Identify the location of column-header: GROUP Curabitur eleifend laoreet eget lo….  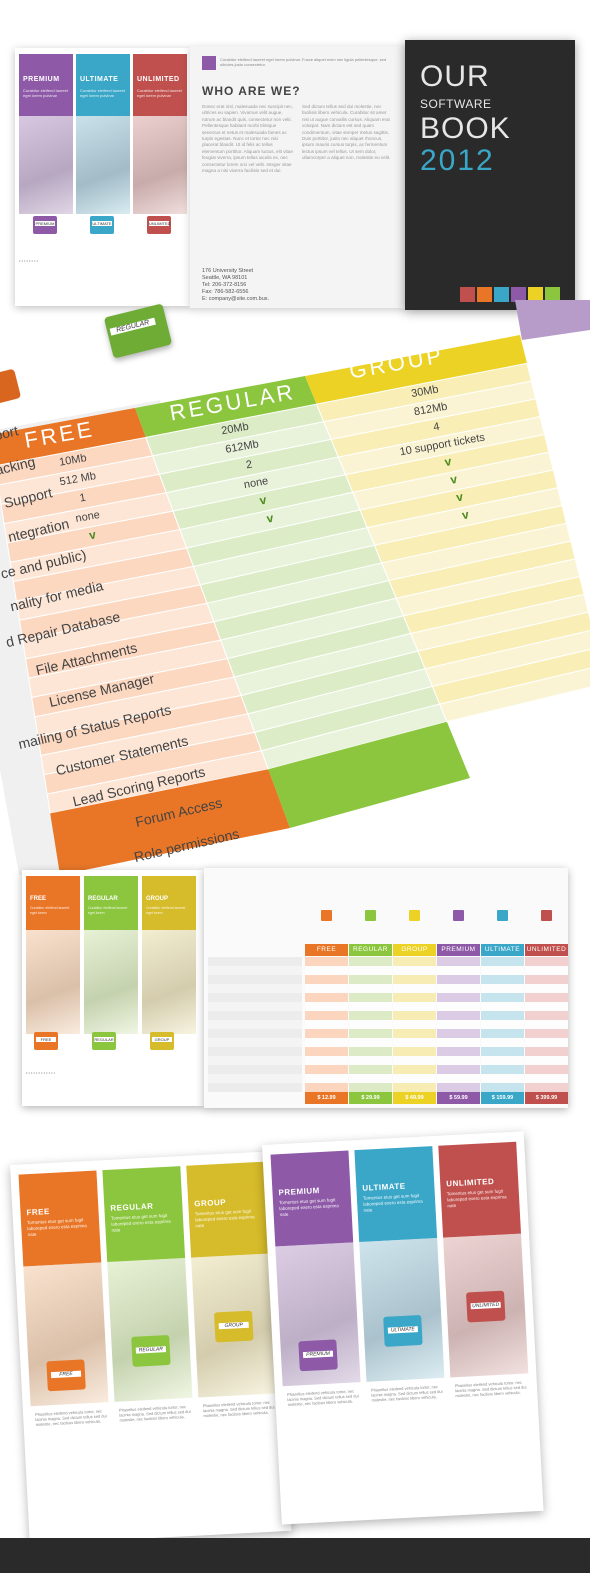
(169, 903).